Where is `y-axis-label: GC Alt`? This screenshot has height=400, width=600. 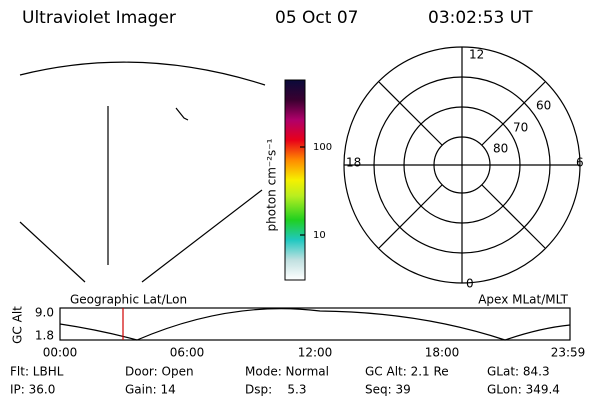
y-axis-label: GC Alt is located at coordinates (18, 325).